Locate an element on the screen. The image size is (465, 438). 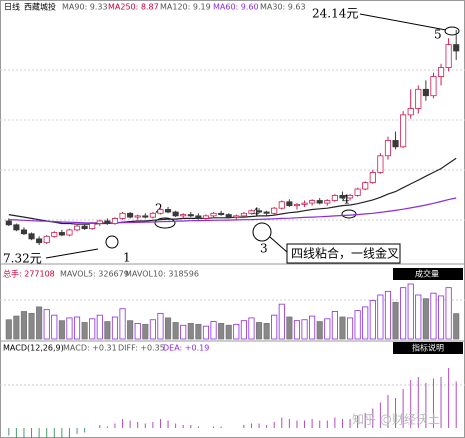
ma-label: MA120: 9.19 is located at coordinates (185, 7).